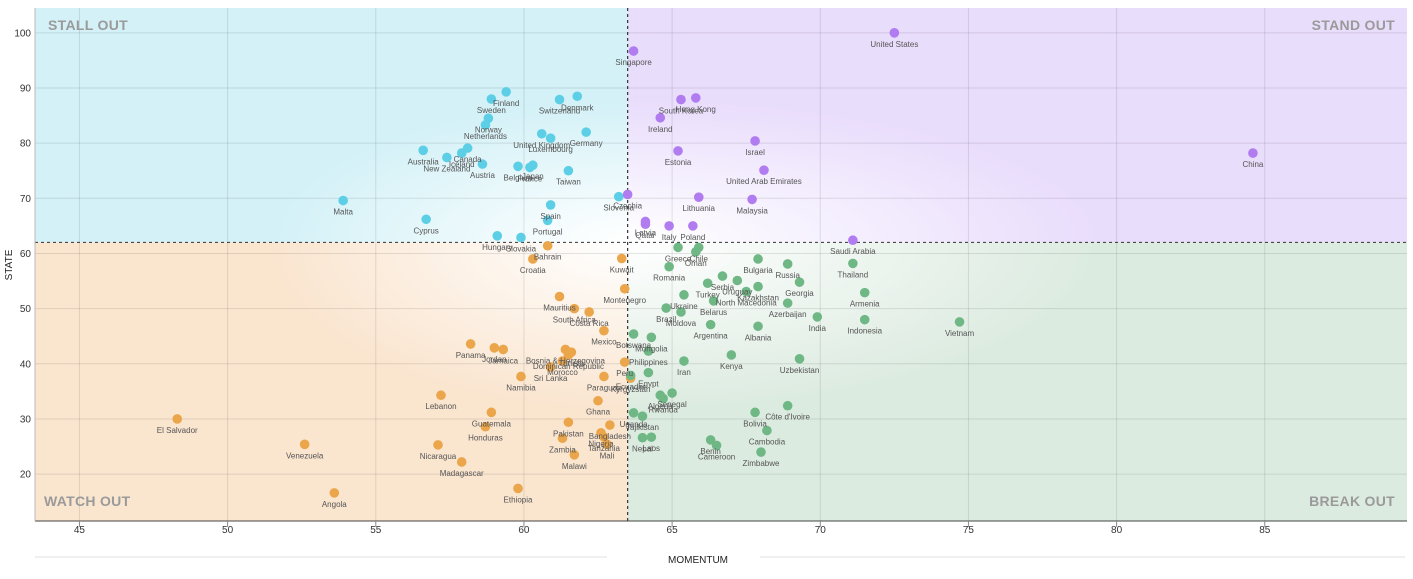 The height and width of the screenshot is (579, 1413). I want to click on point-cambodia, so click(767, 430).